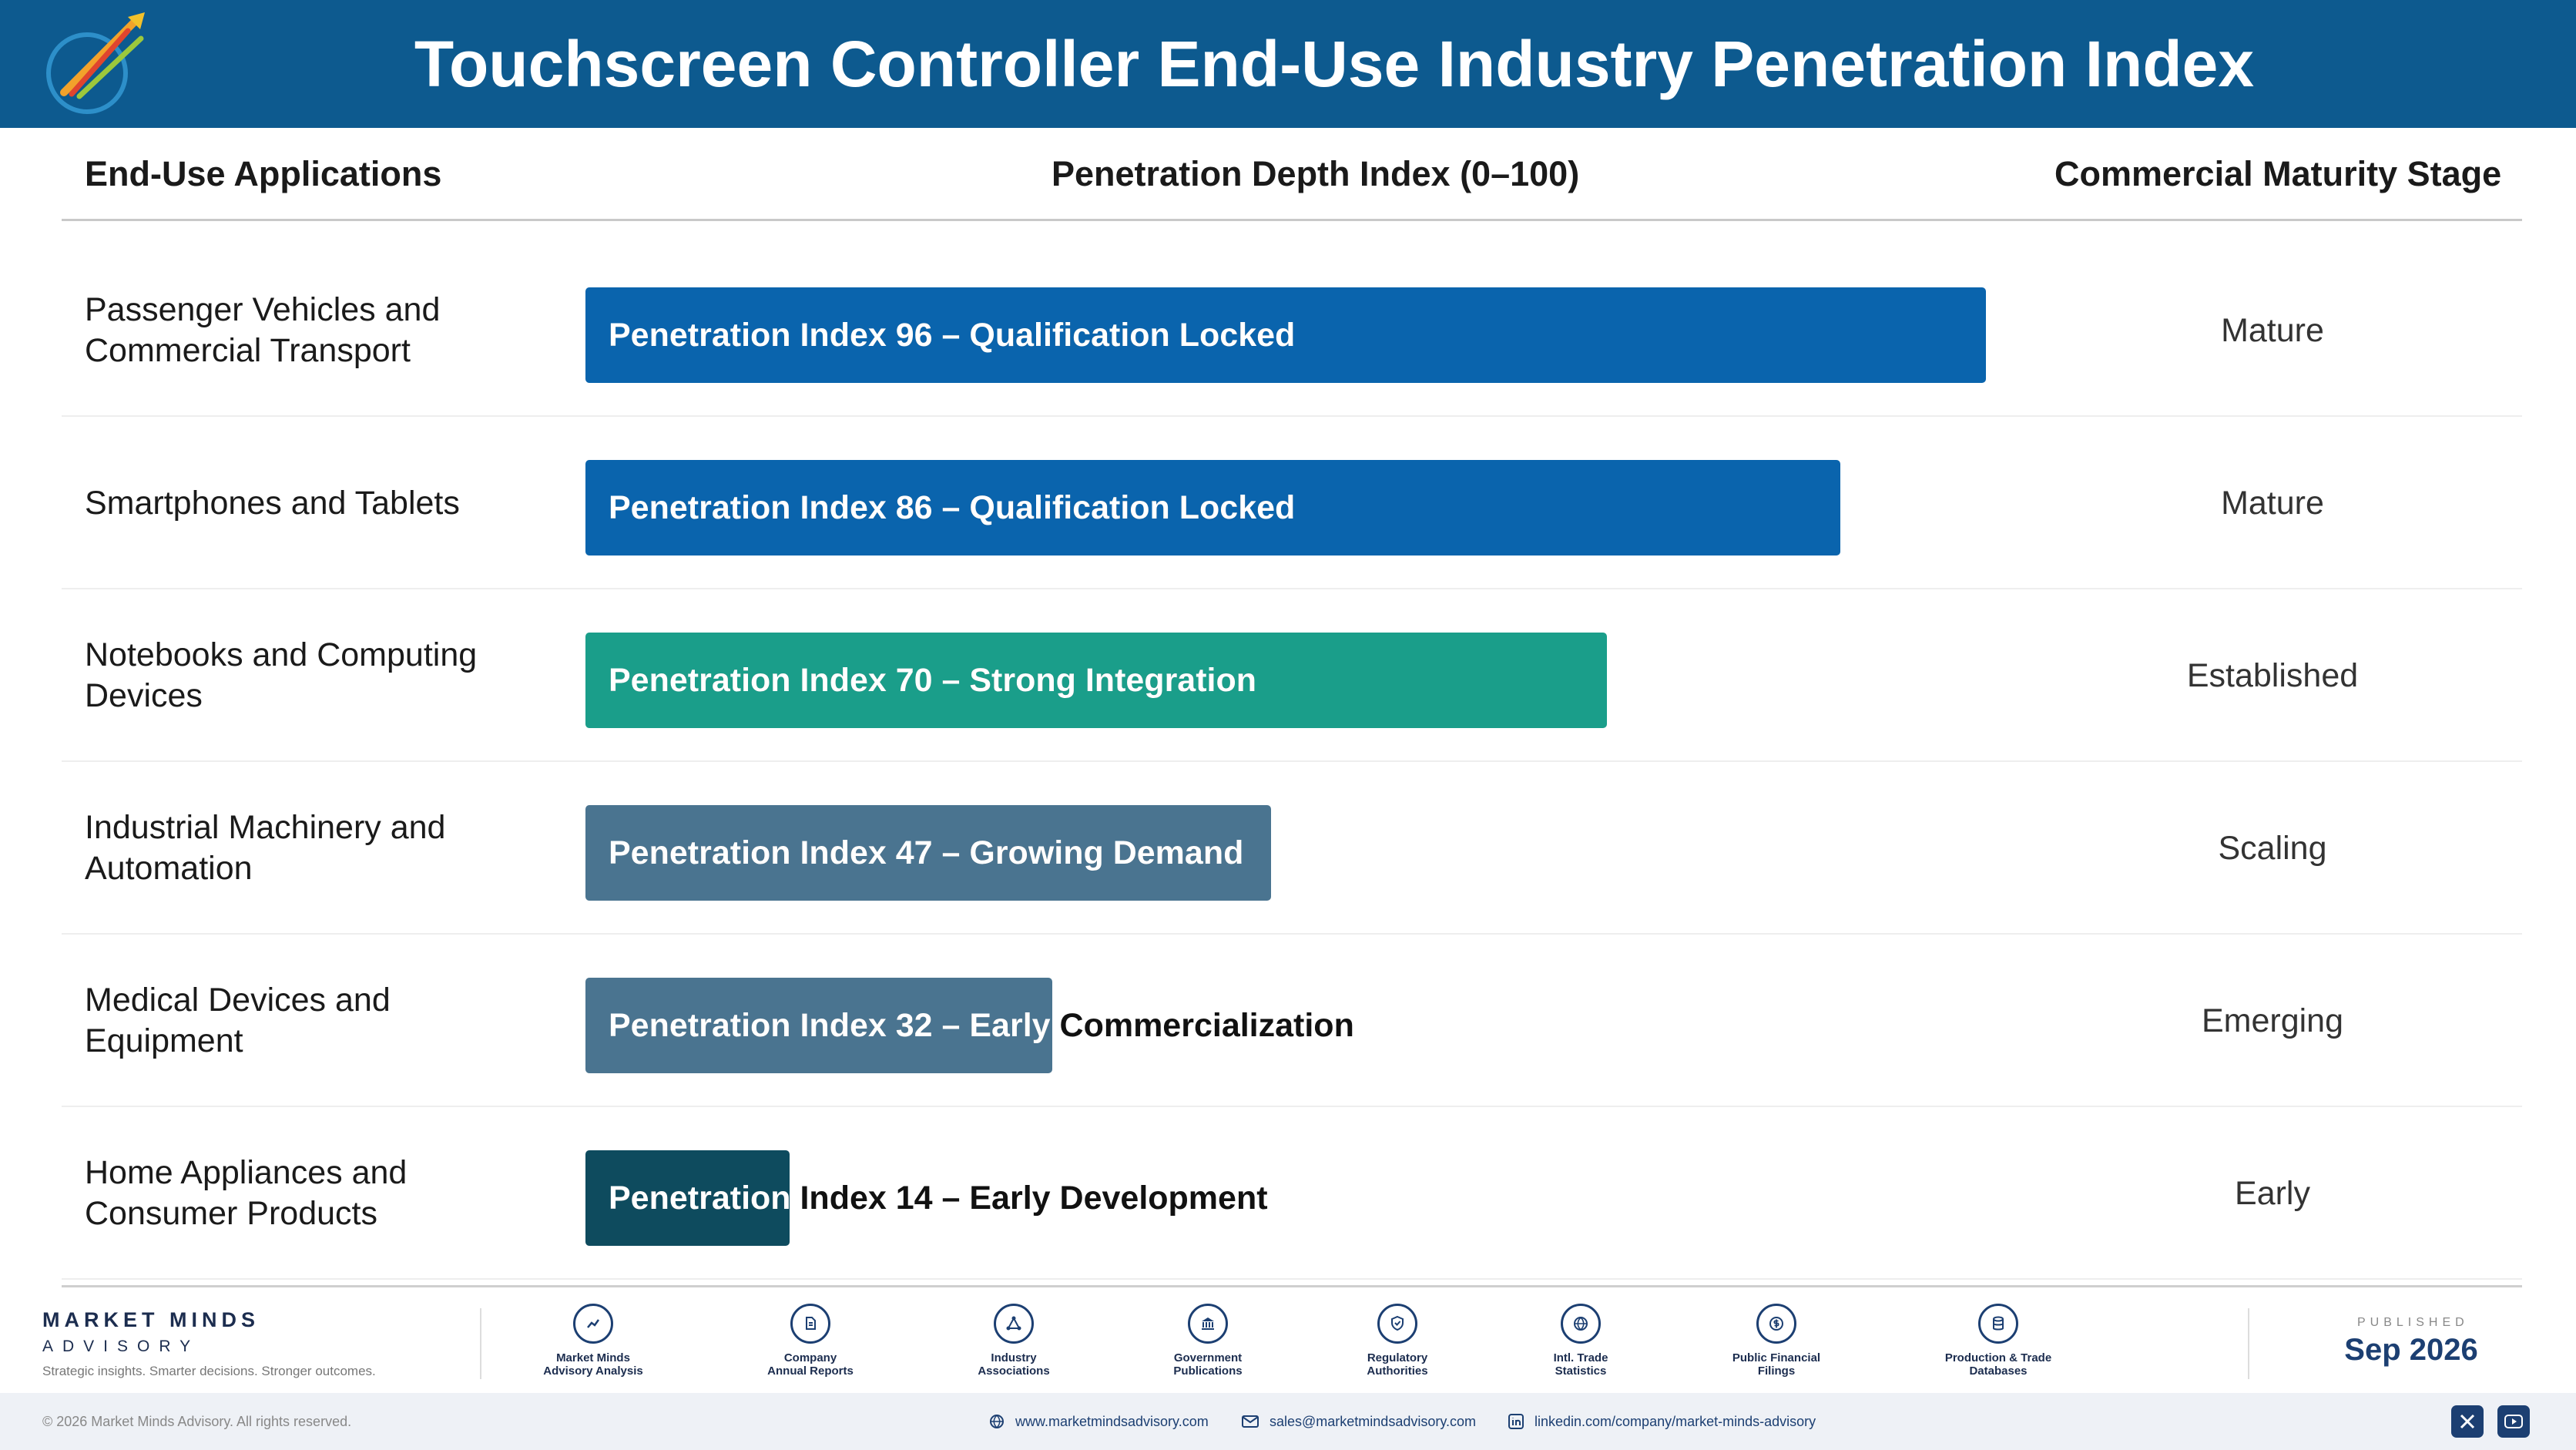 The height and width of the screenshot is (1450, 2576). I want to click on bar-label: Penetration Index 47 – Growing Demand, so click(926, 852).